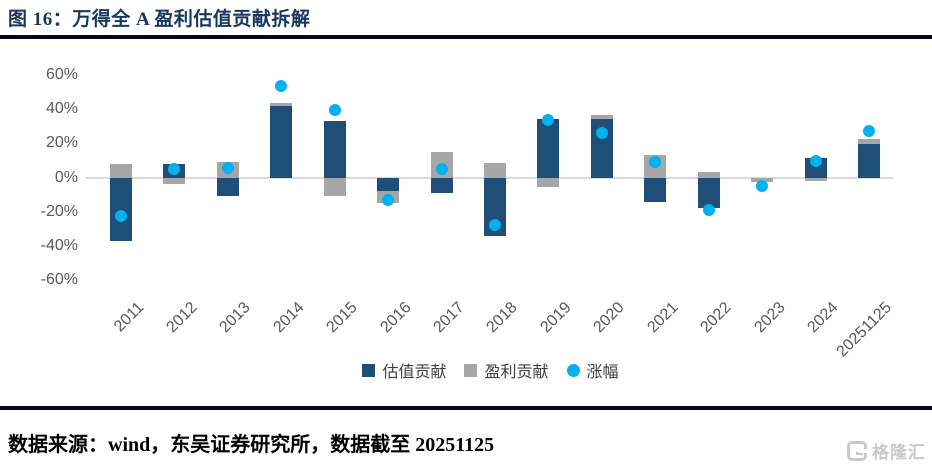 This screenshot has height=465, width=932. Describe the element at coordinates (388, 199) in the screenshot. I see `change-dot-2016` at that location.